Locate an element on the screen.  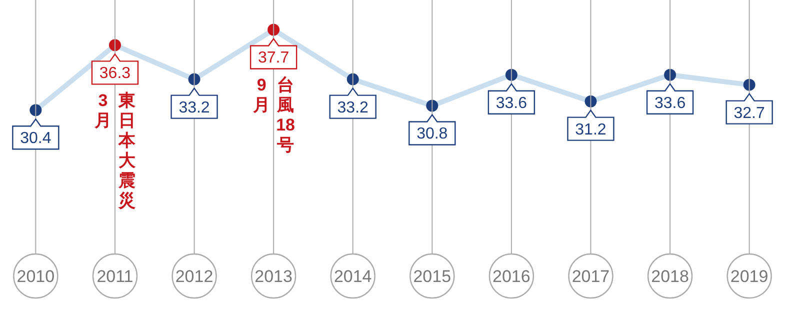
data-label: 32.7 is located at coordinates (749, 113).